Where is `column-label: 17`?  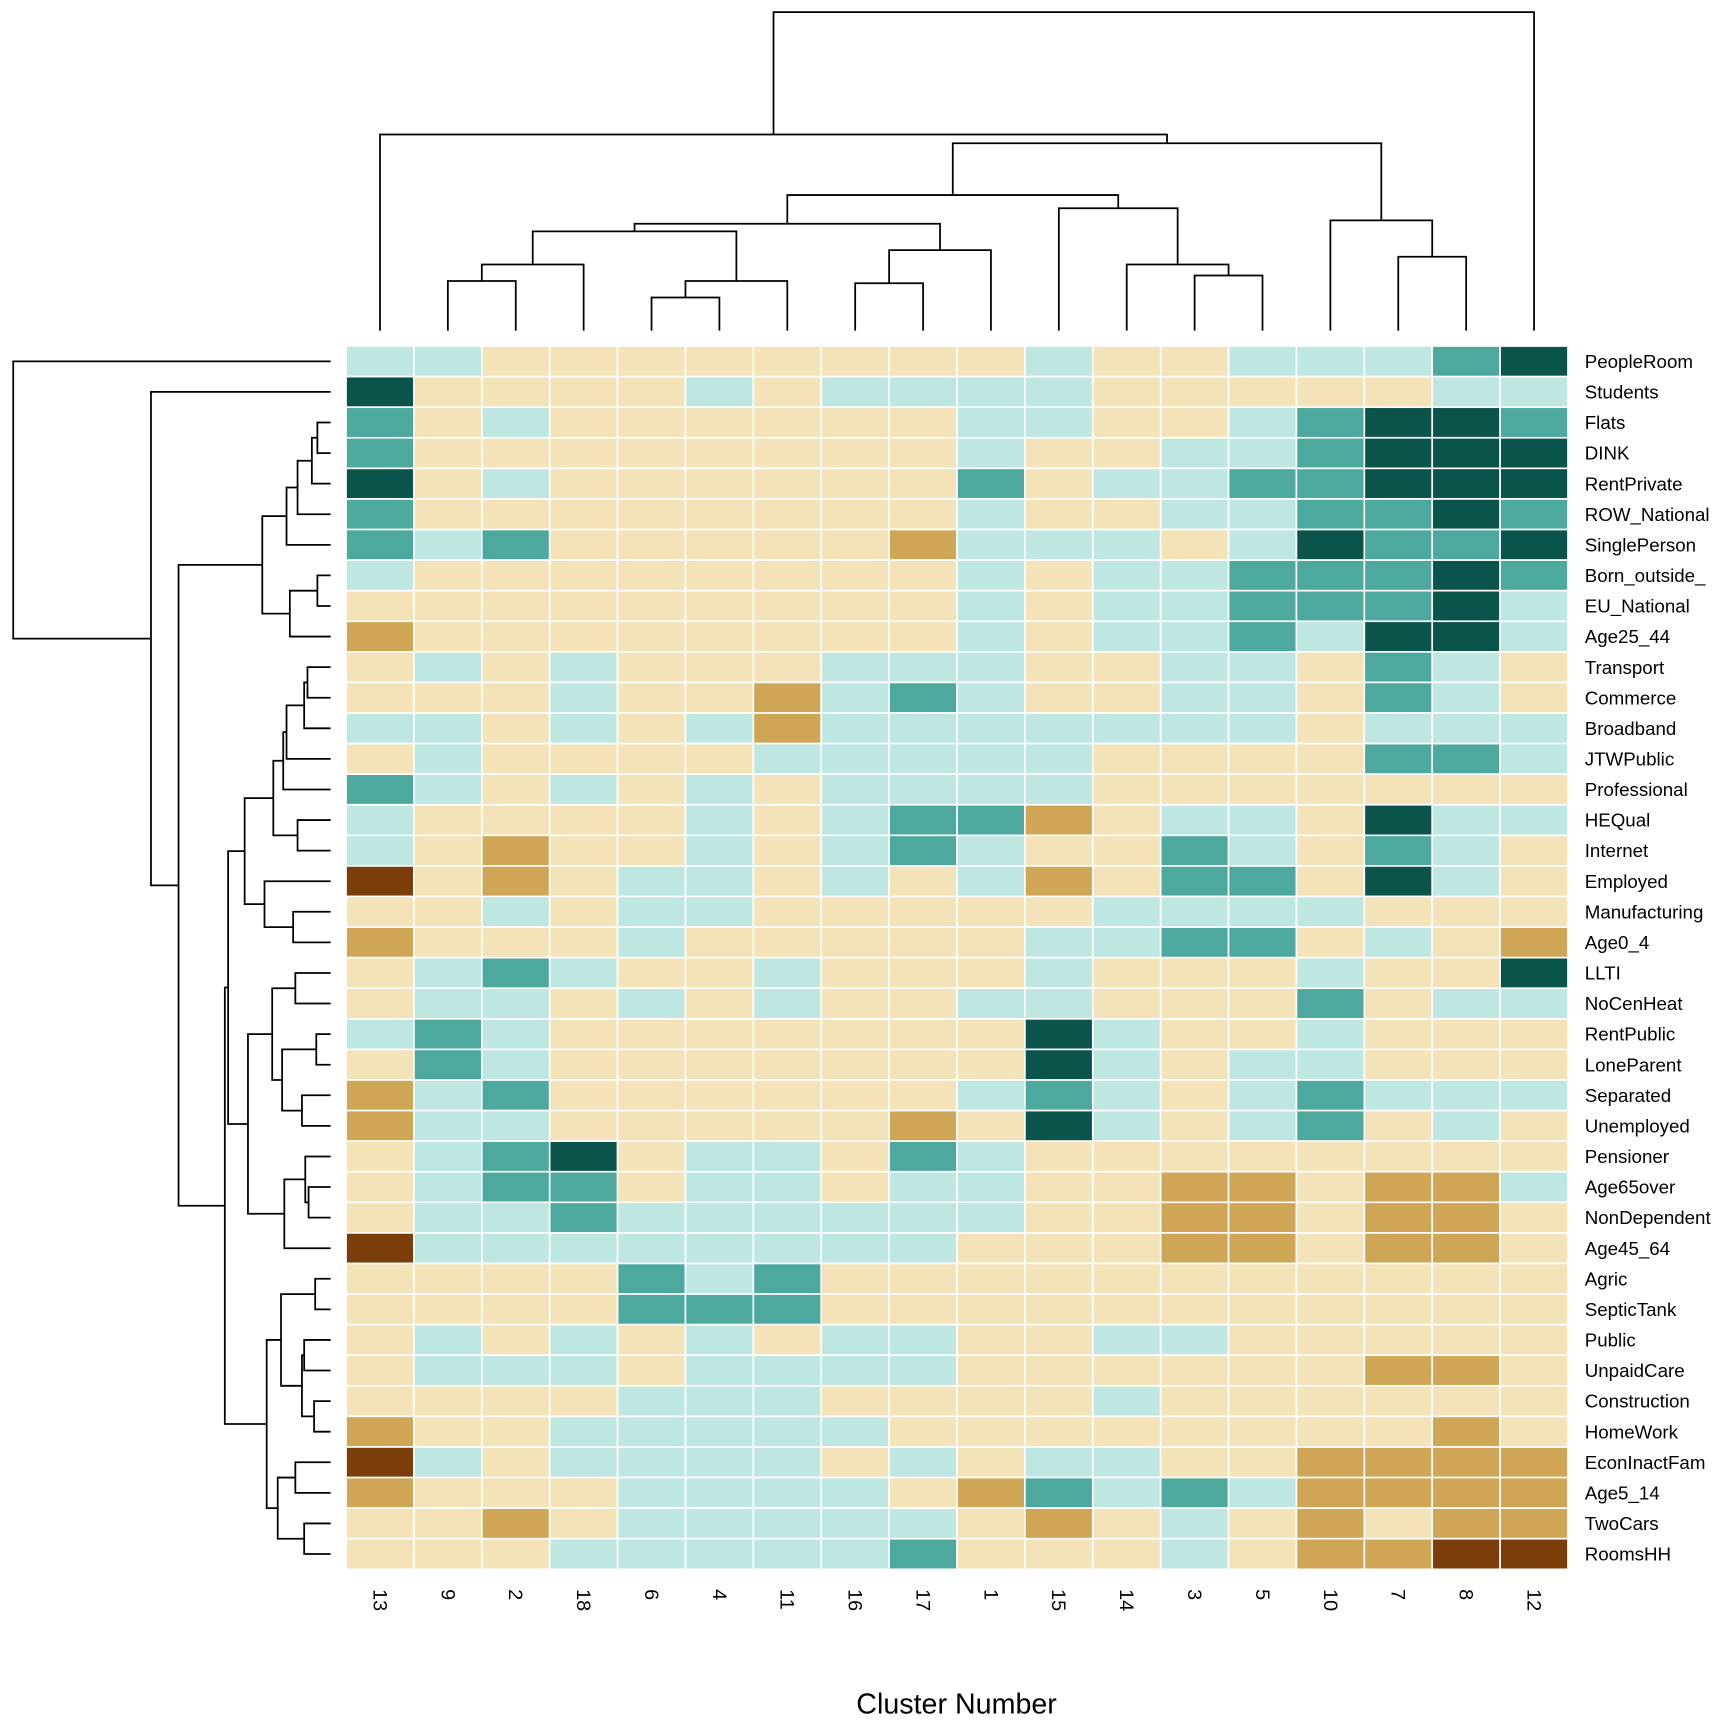 column-label: 17 is located at coordinates (922, 1600).